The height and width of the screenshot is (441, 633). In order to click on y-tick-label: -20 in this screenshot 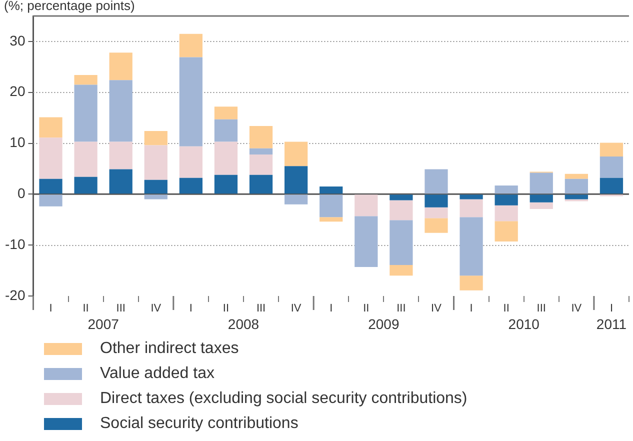, I will do `click(15, 294)`.